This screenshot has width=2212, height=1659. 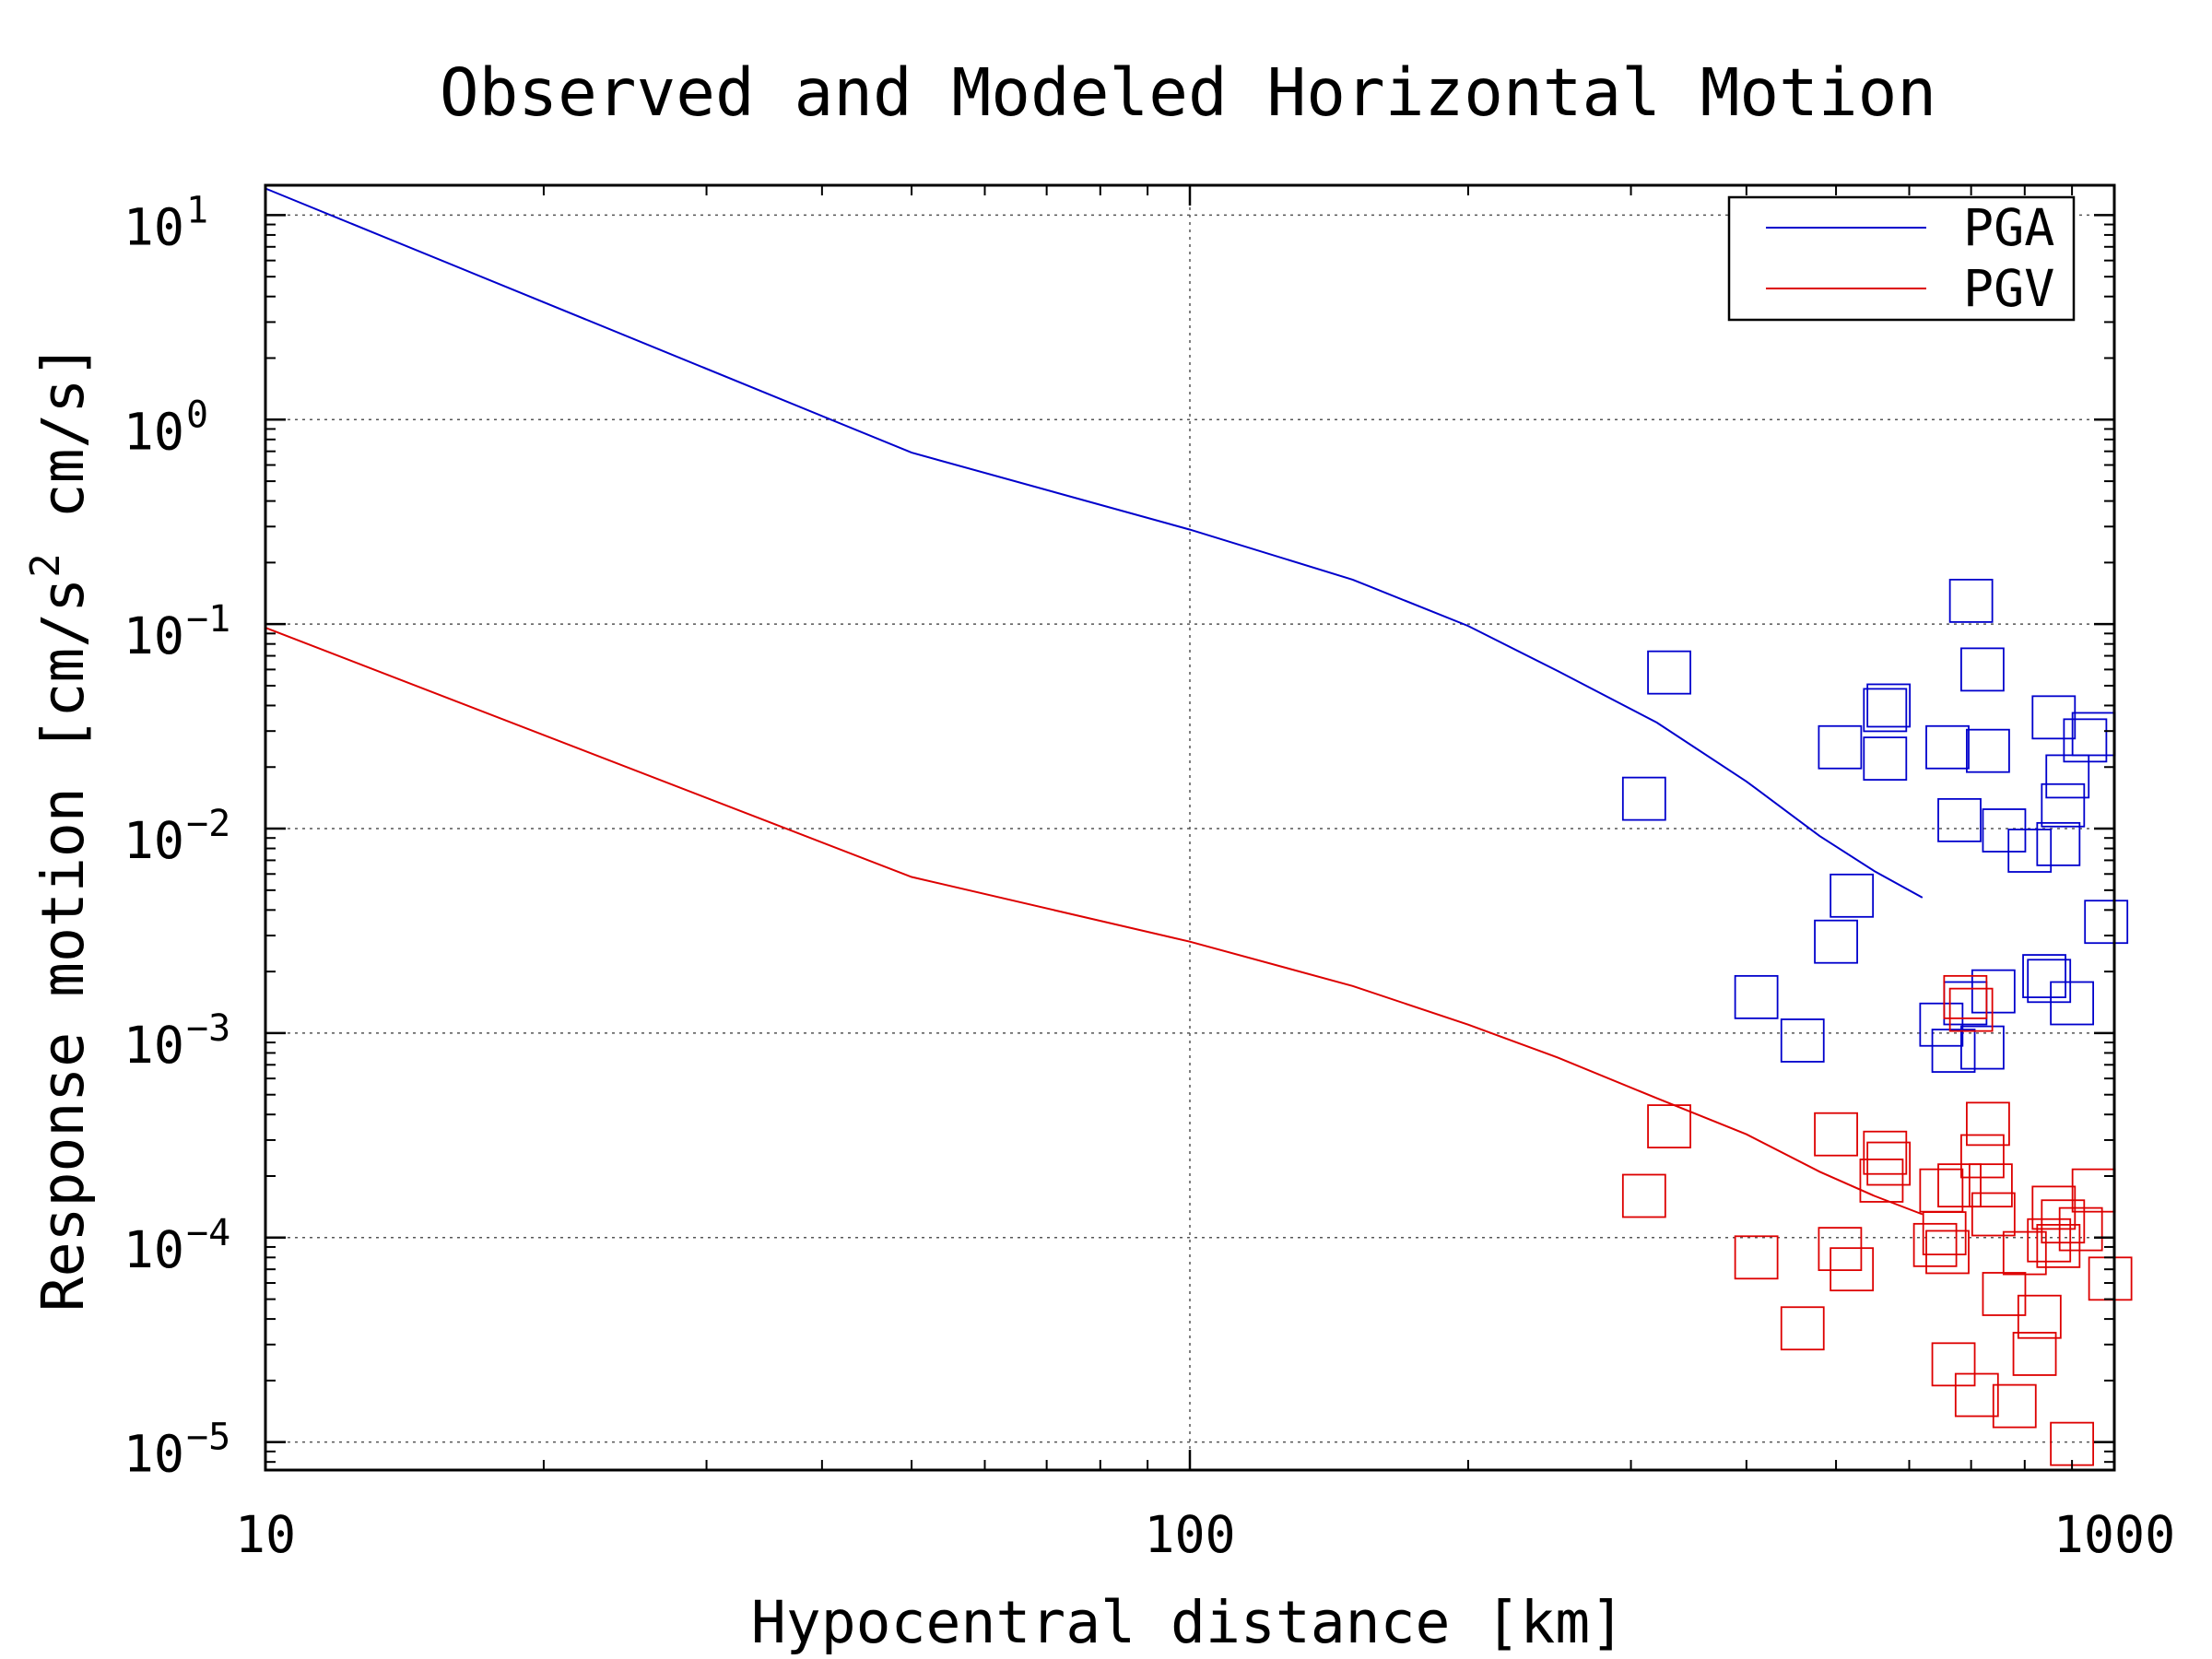 What do you see at coordinates (197, 210) in the screenshot?
I see `y-tick-label-exponent: 1` at bounding box center [197, 210].